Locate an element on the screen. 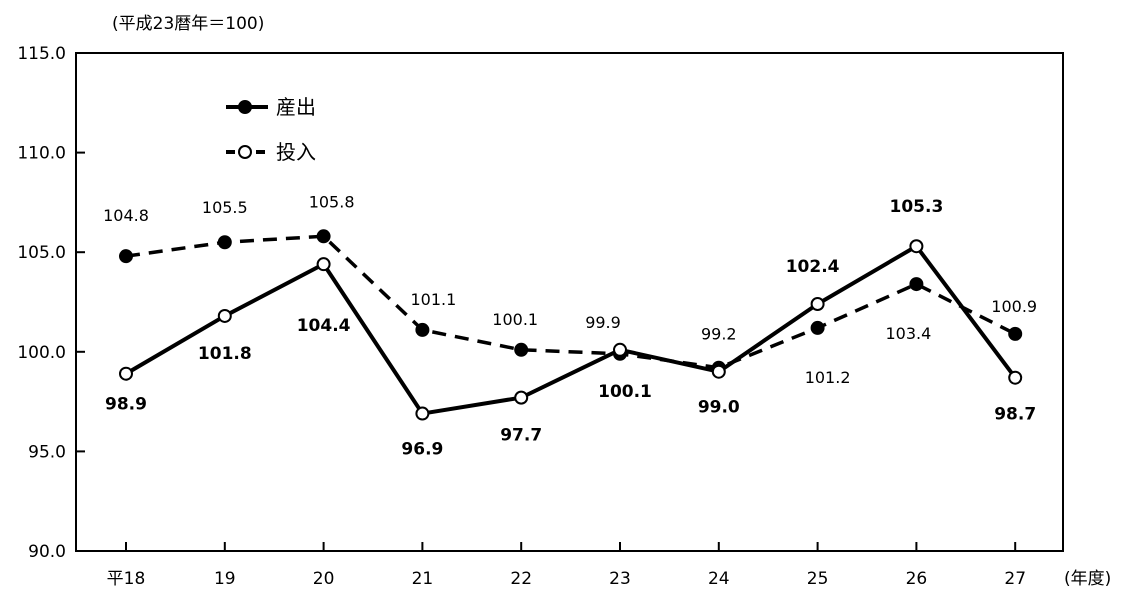  y-tick-label: 100.0 is located at coordinates (41, 353).